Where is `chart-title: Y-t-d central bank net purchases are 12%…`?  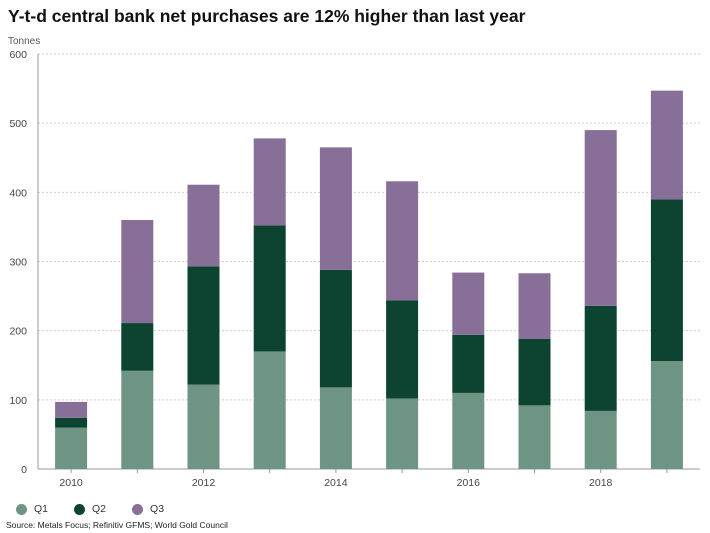 chart-title: Y-t-d central bank net purchases are 12%… is located at coordinates (267, 16).